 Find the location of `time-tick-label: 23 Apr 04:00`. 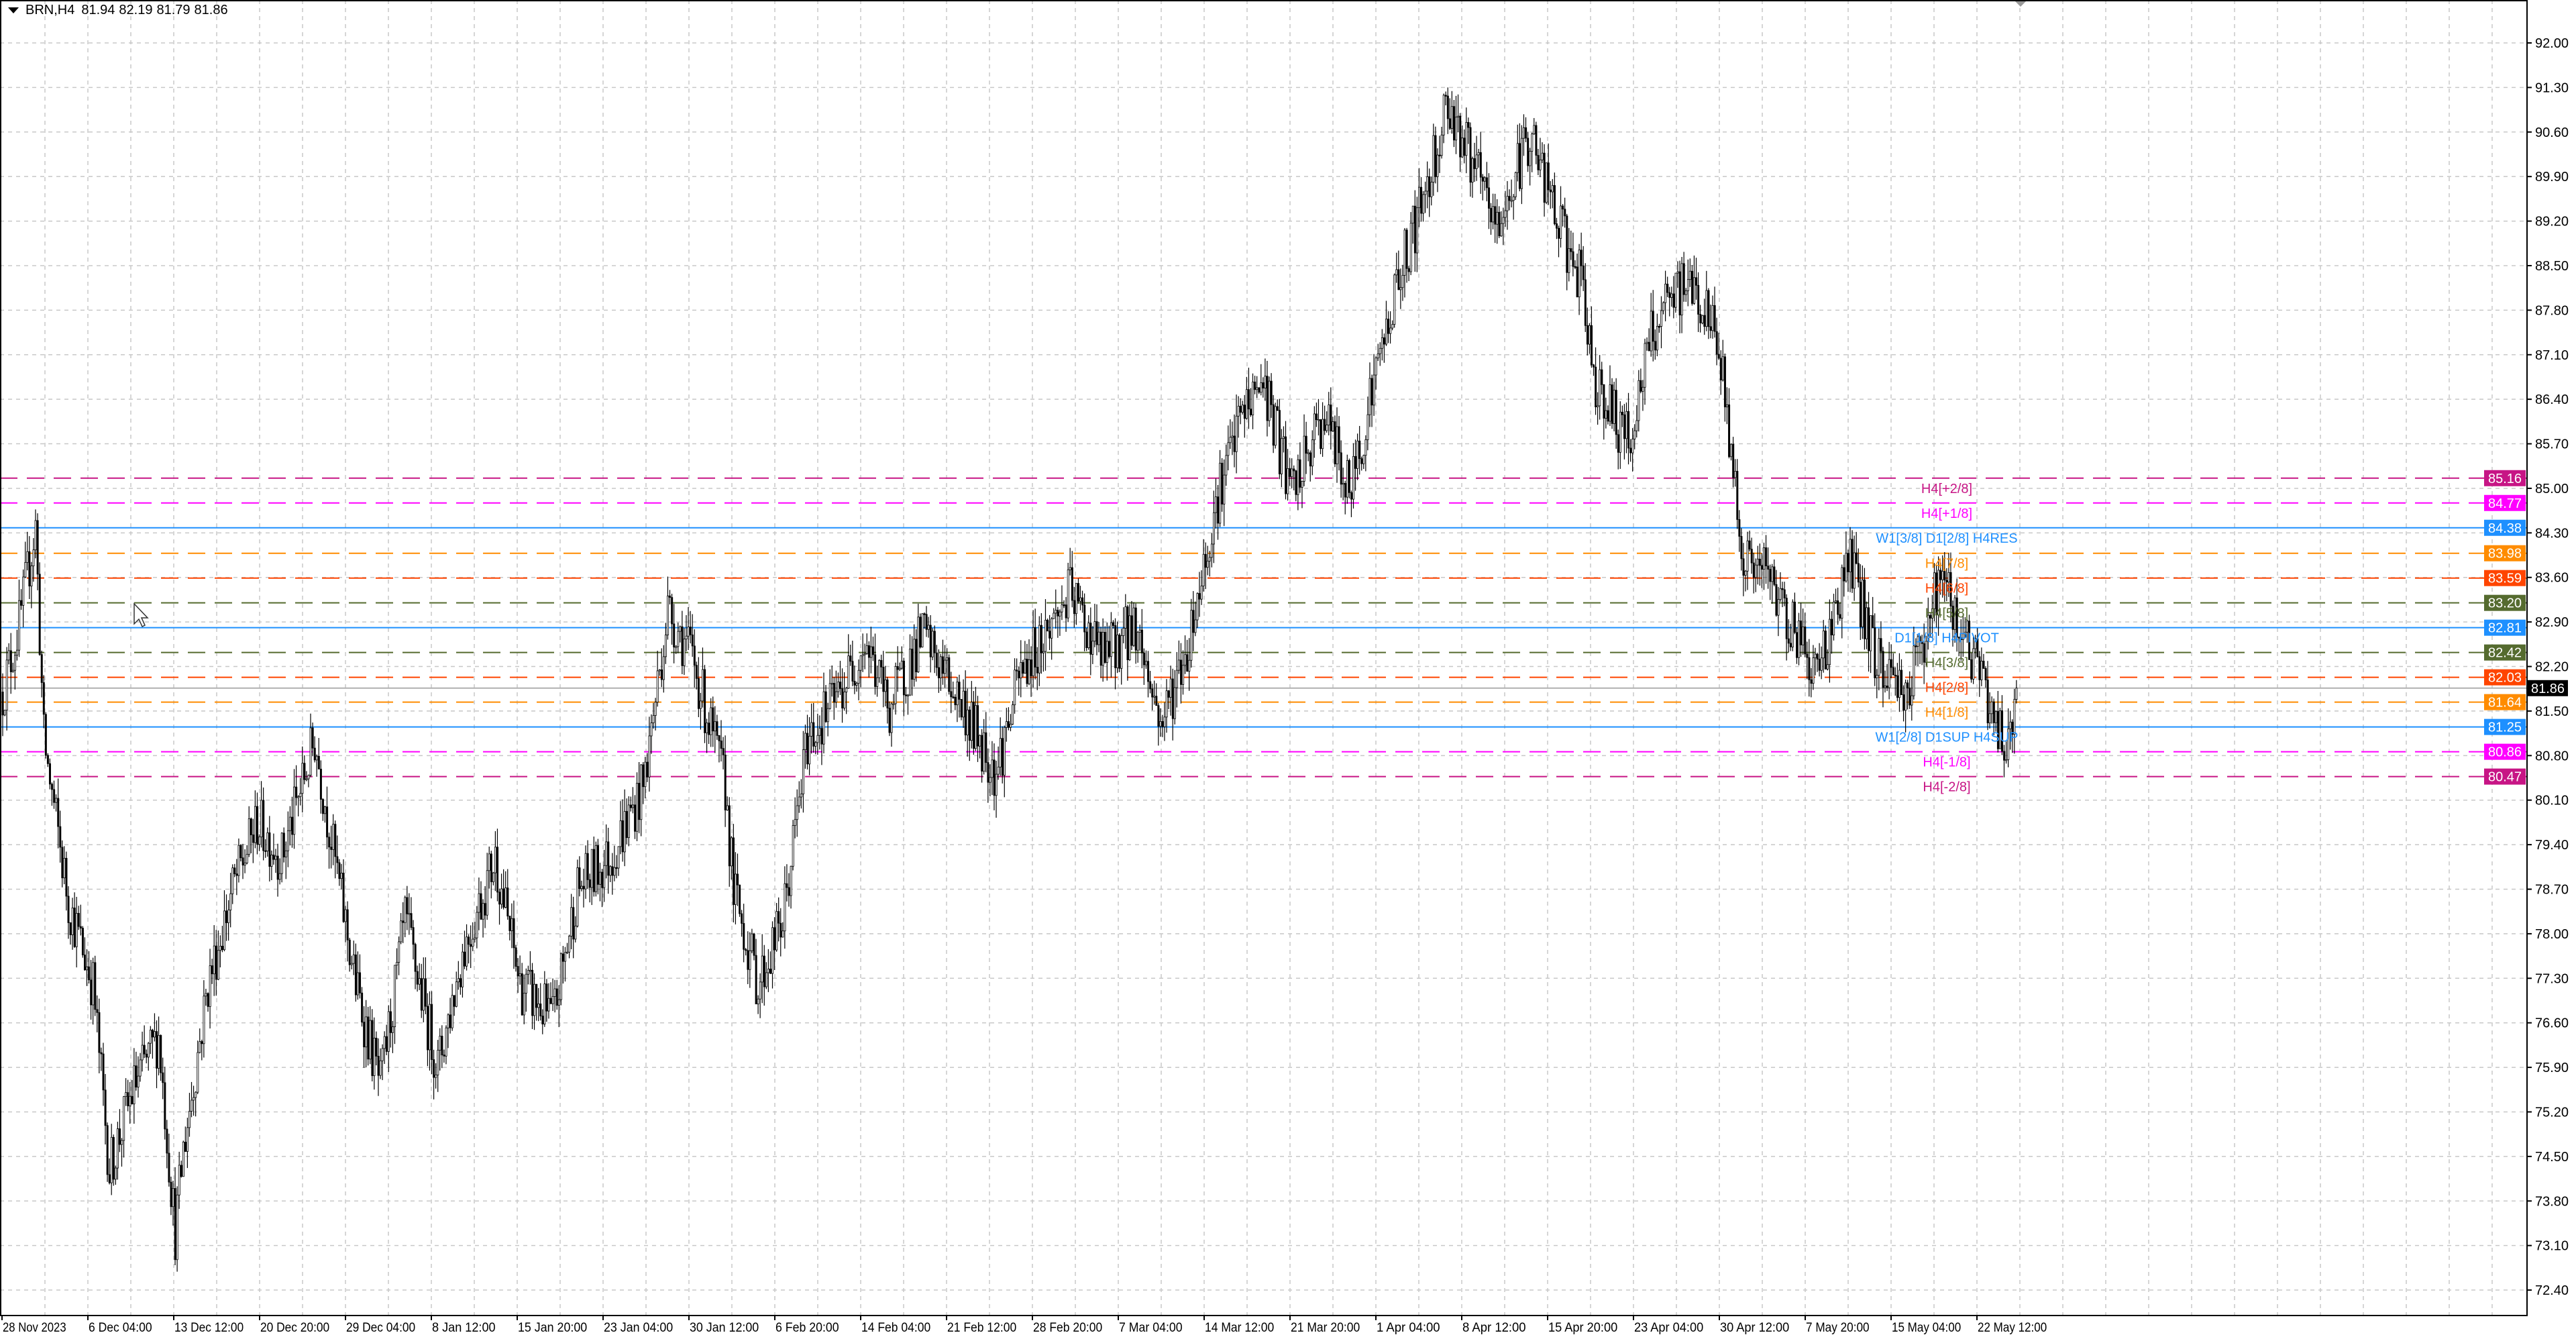

time-tick-label: 23 Apr 04:00 is located at coordinates (1668, 1328).